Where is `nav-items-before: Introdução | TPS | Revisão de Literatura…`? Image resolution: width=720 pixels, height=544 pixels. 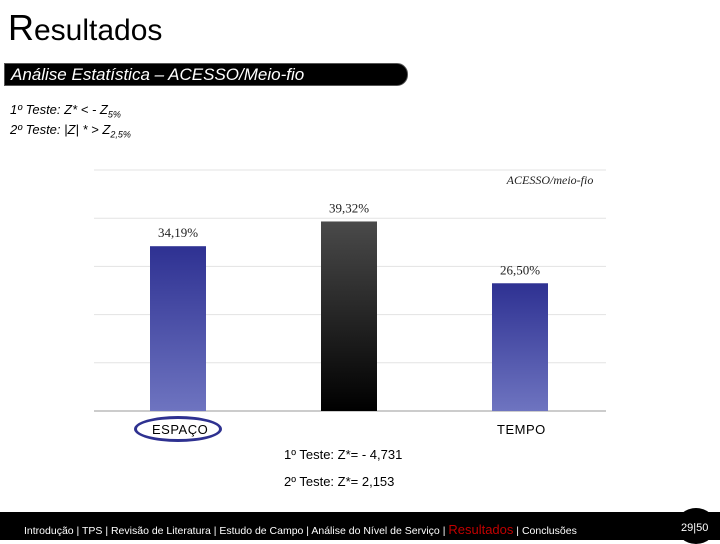
nav-items-before: Introdução | TPS | Revisão de Literatura… is located at coordinates (236, 531).